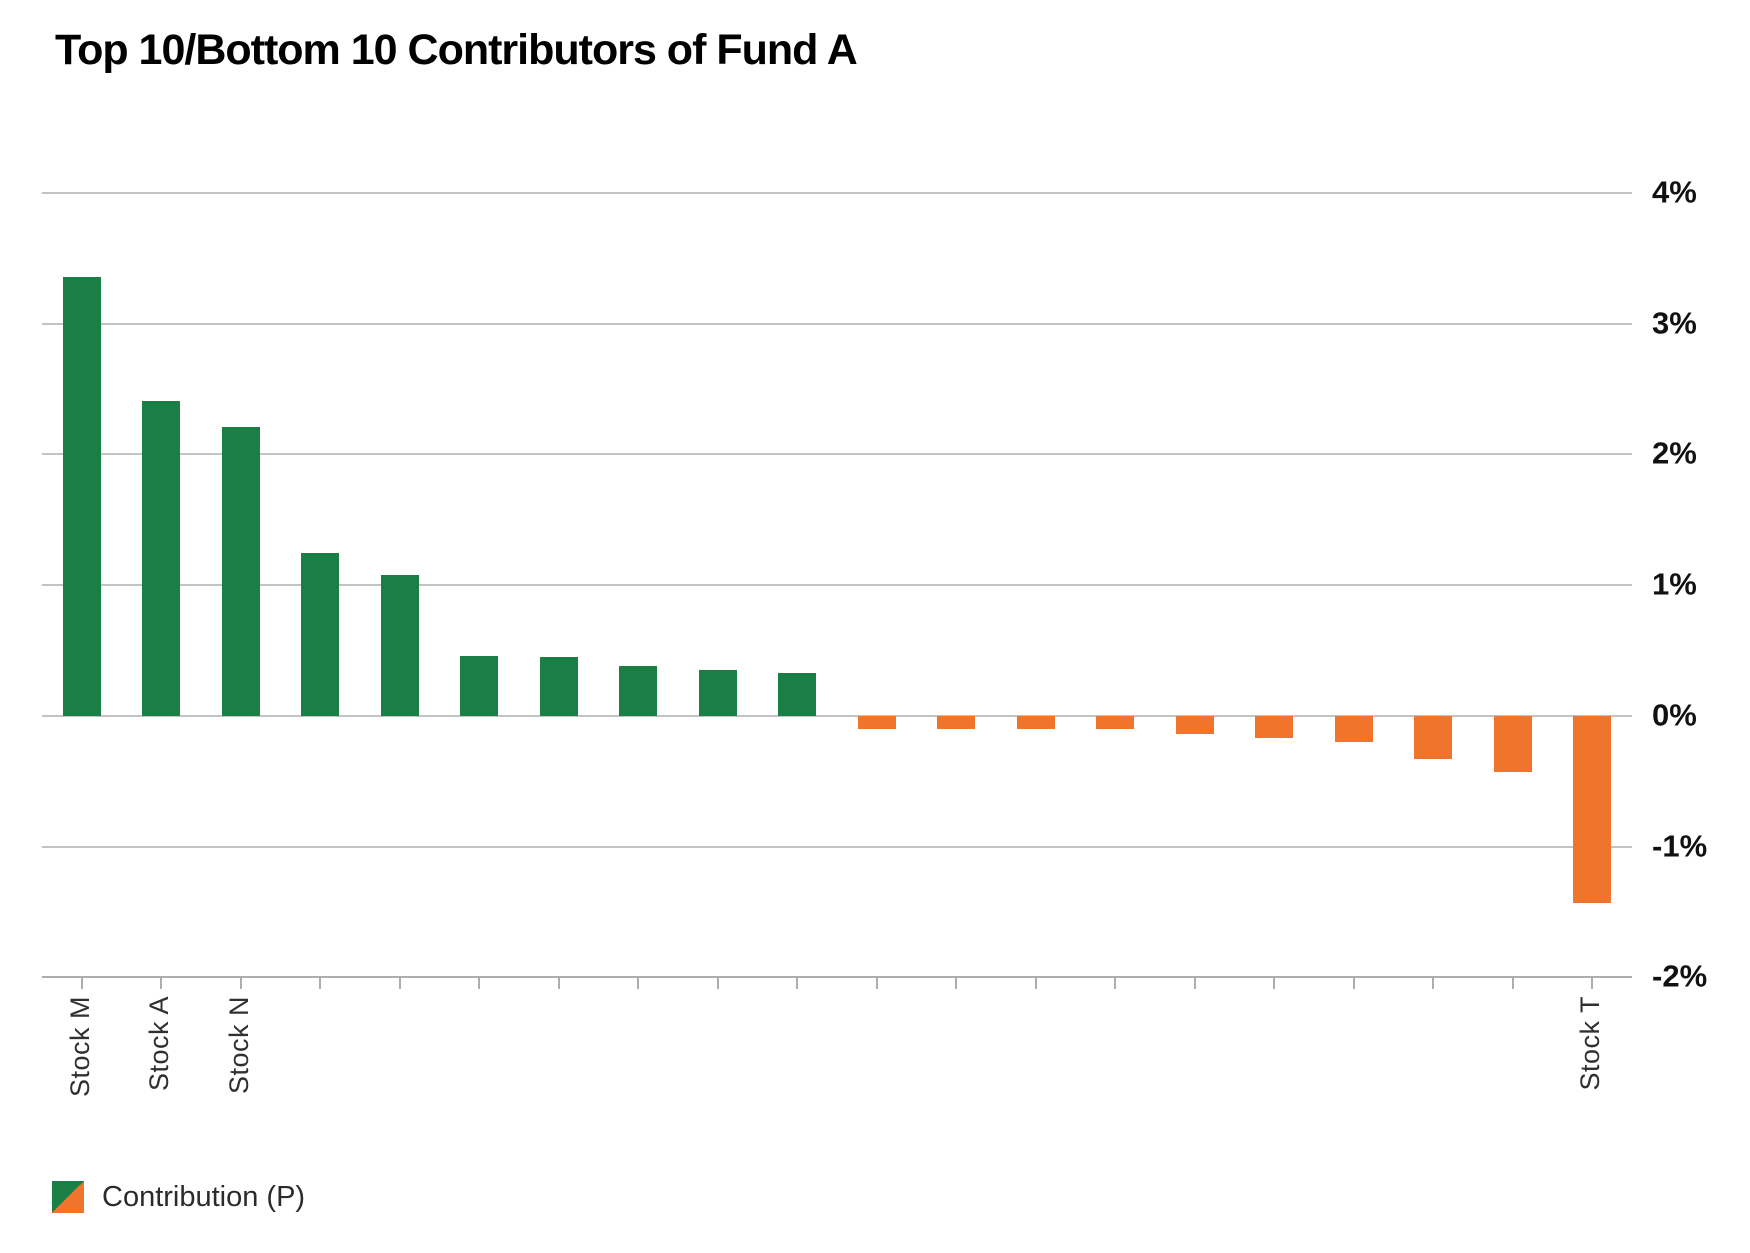 The image size is (1750, 1253). I want to click on category-label-stock-m: Stock M, so click(79, 1047).